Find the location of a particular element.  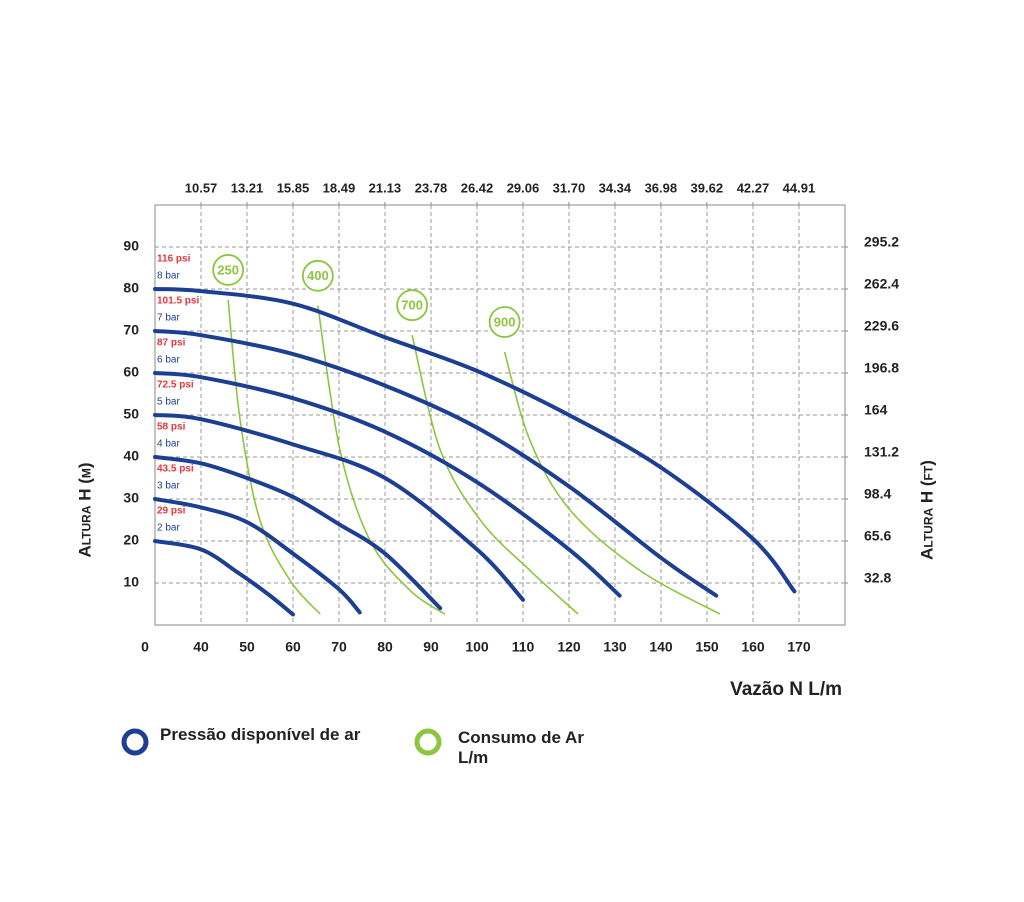

x-tick-label: 170 is located at coordinates (799, 647).